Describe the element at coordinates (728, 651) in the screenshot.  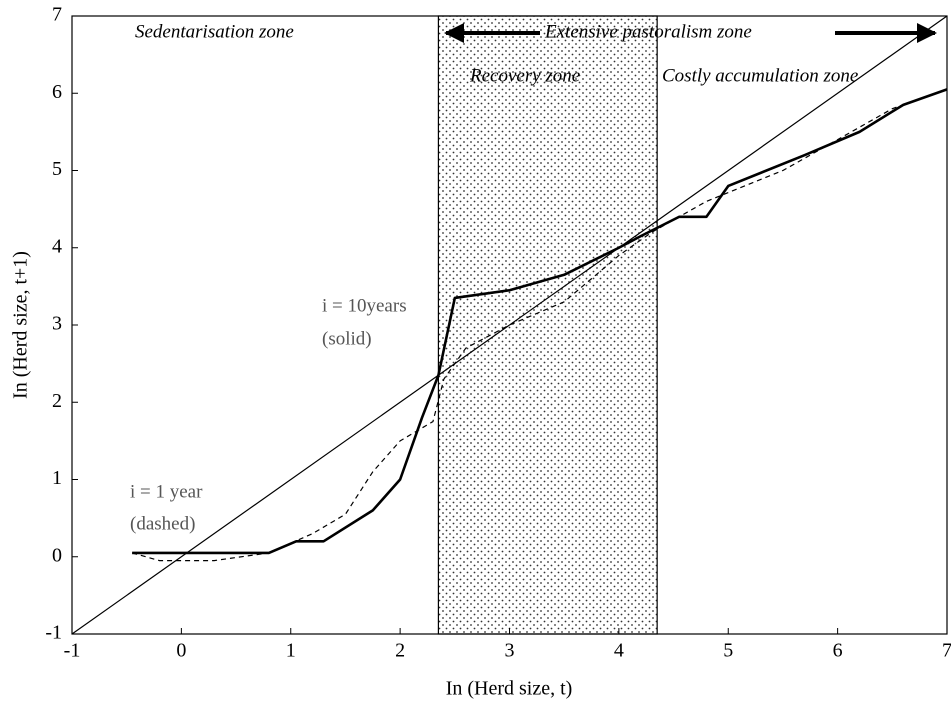
I see `x-tick-label: 5` at that location.